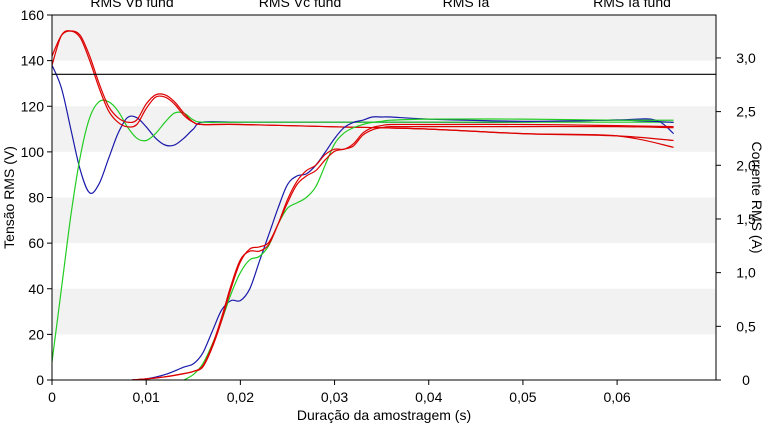  I want to click on left-tick-label: 40, so click(36, 289).